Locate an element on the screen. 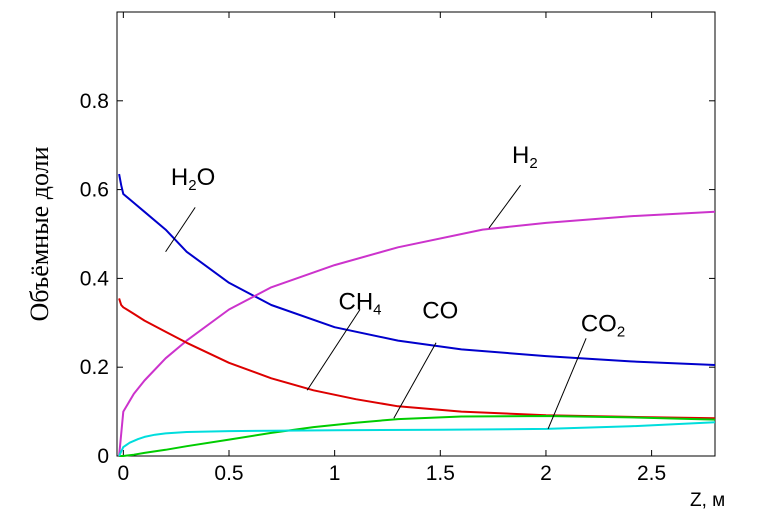  y-tick-label: 0 is located at coordinates (103, 456).